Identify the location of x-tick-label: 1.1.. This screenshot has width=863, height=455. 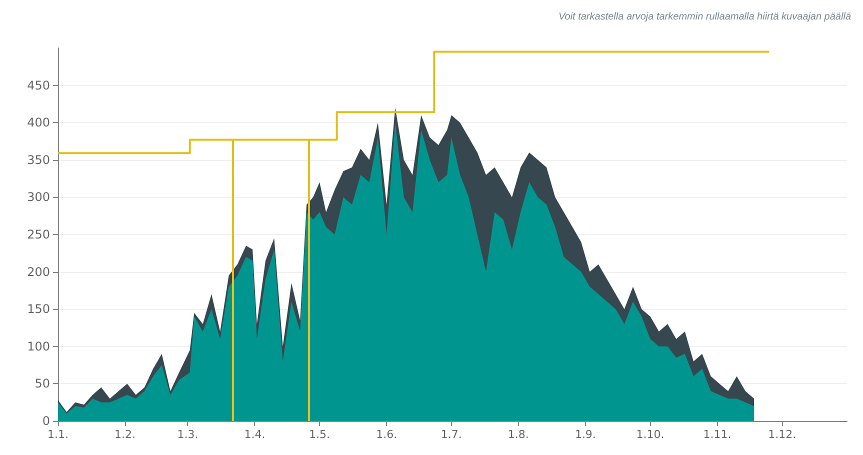
(58, 434).